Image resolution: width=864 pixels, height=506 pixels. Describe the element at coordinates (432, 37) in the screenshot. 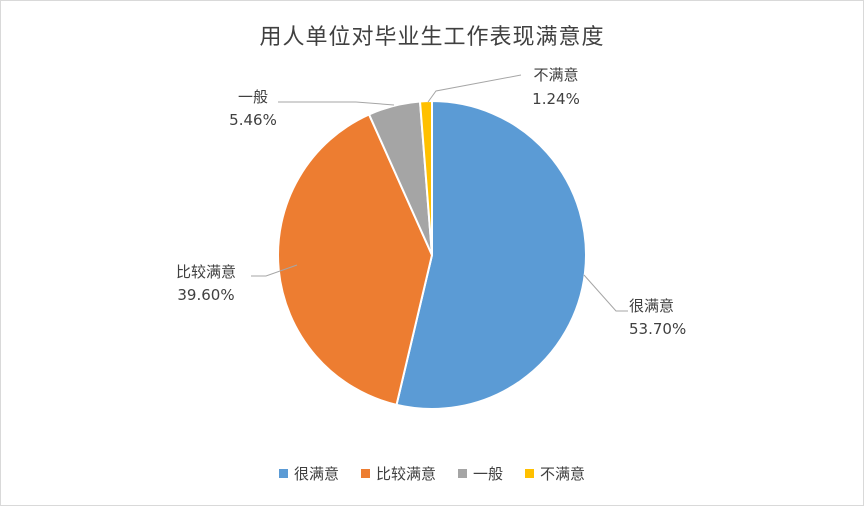

I see `chart-title: 用人单位对毕业生工作表现满意度` at that location.